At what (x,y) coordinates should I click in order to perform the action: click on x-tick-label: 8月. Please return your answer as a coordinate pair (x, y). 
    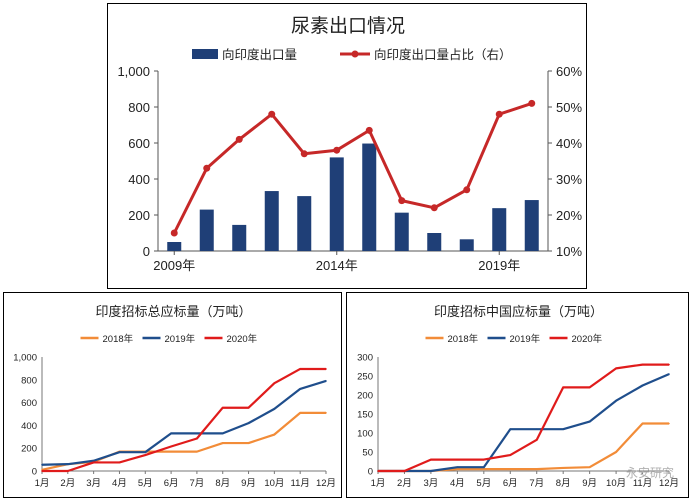
    Looking at the image, I should click on (563, 483).